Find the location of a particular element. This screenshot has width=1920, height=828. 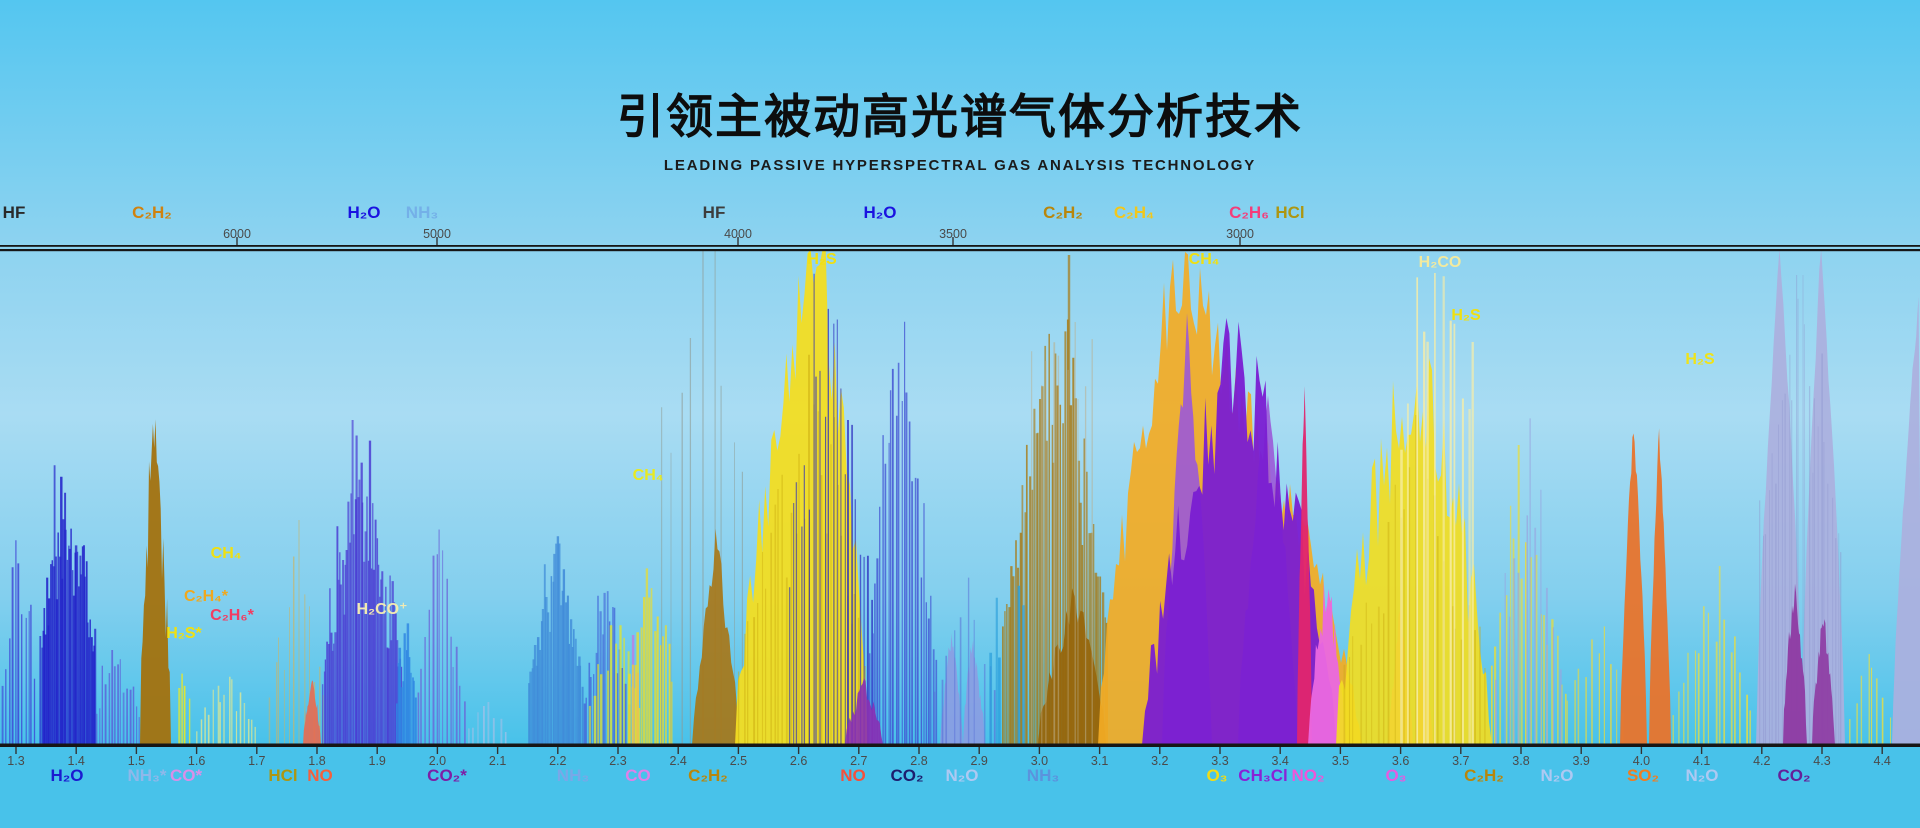

wavenumber-tick-label: 6000 is located at coordinates (237, 234).